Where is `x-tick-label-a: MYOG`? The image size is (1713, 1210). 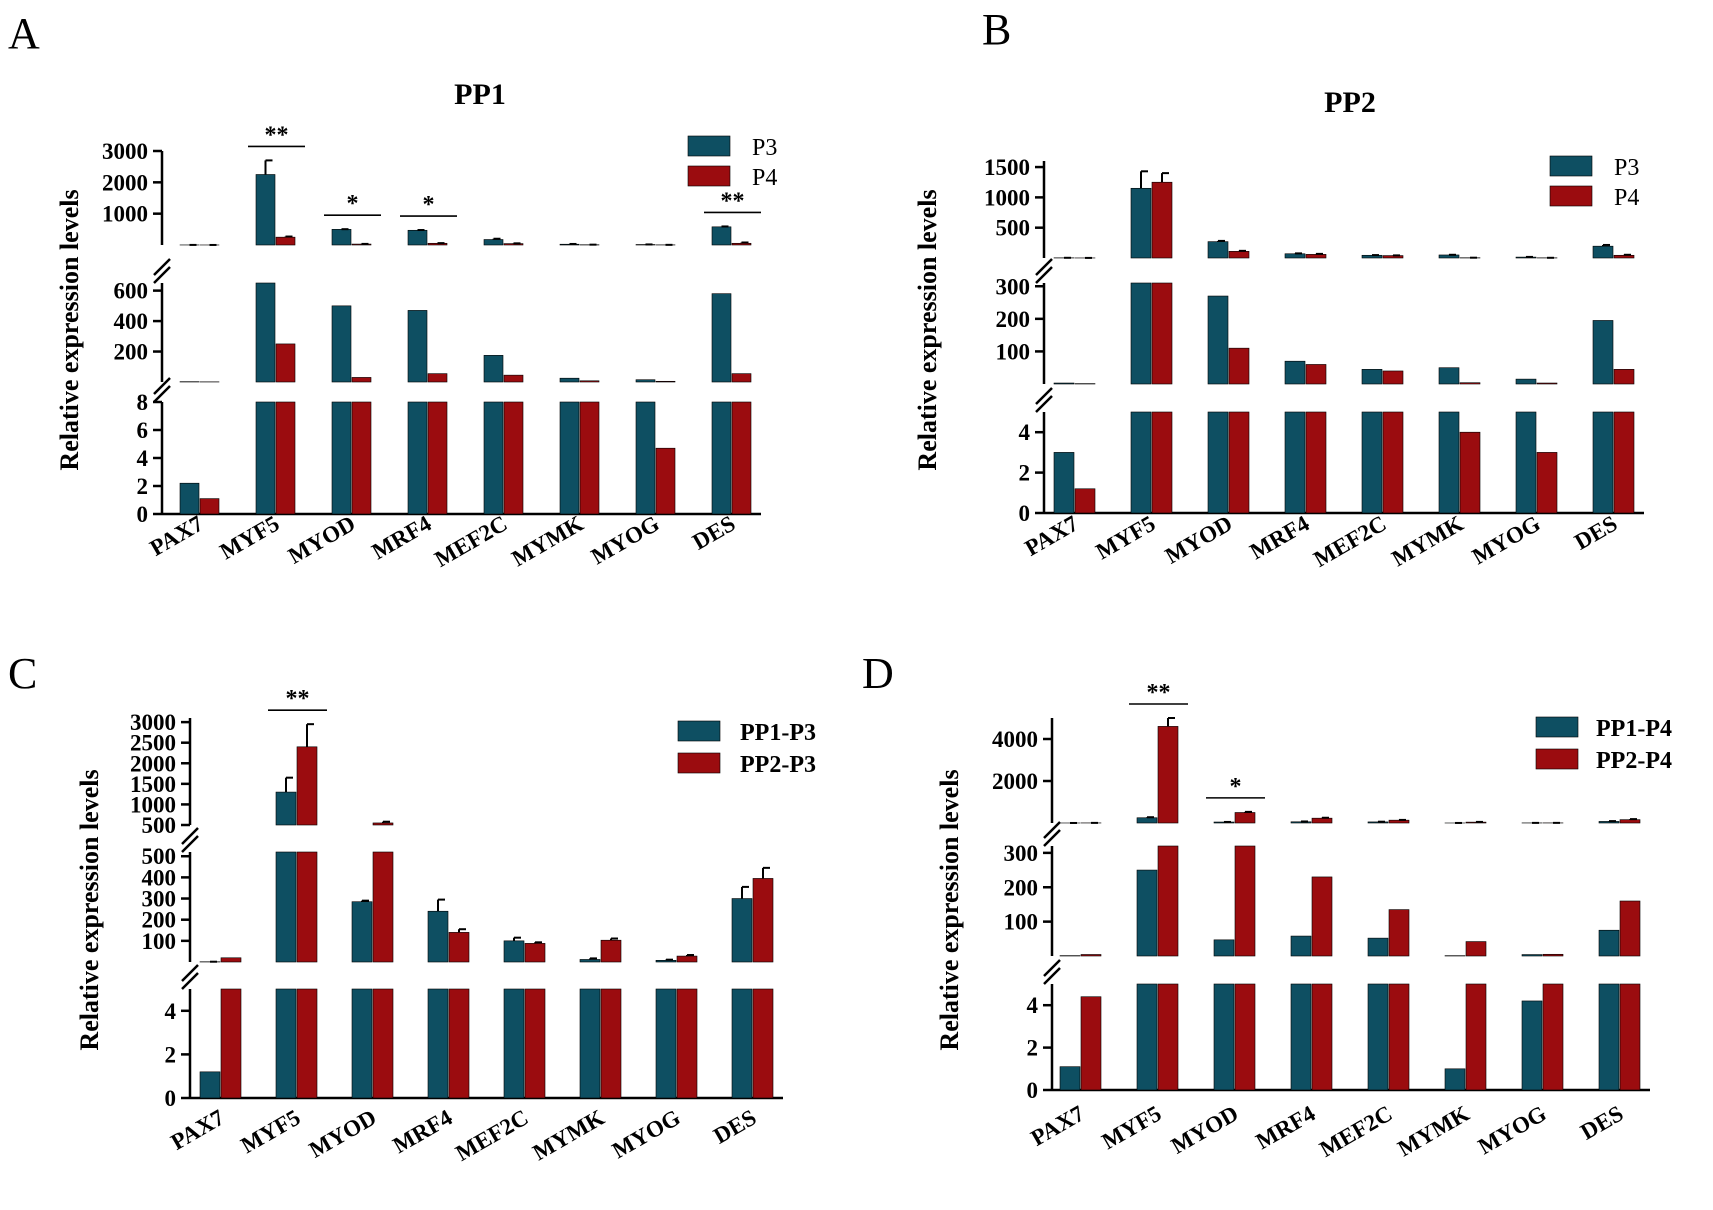
x-tick-label-a: MYOG is located at coordinates (625, 540).